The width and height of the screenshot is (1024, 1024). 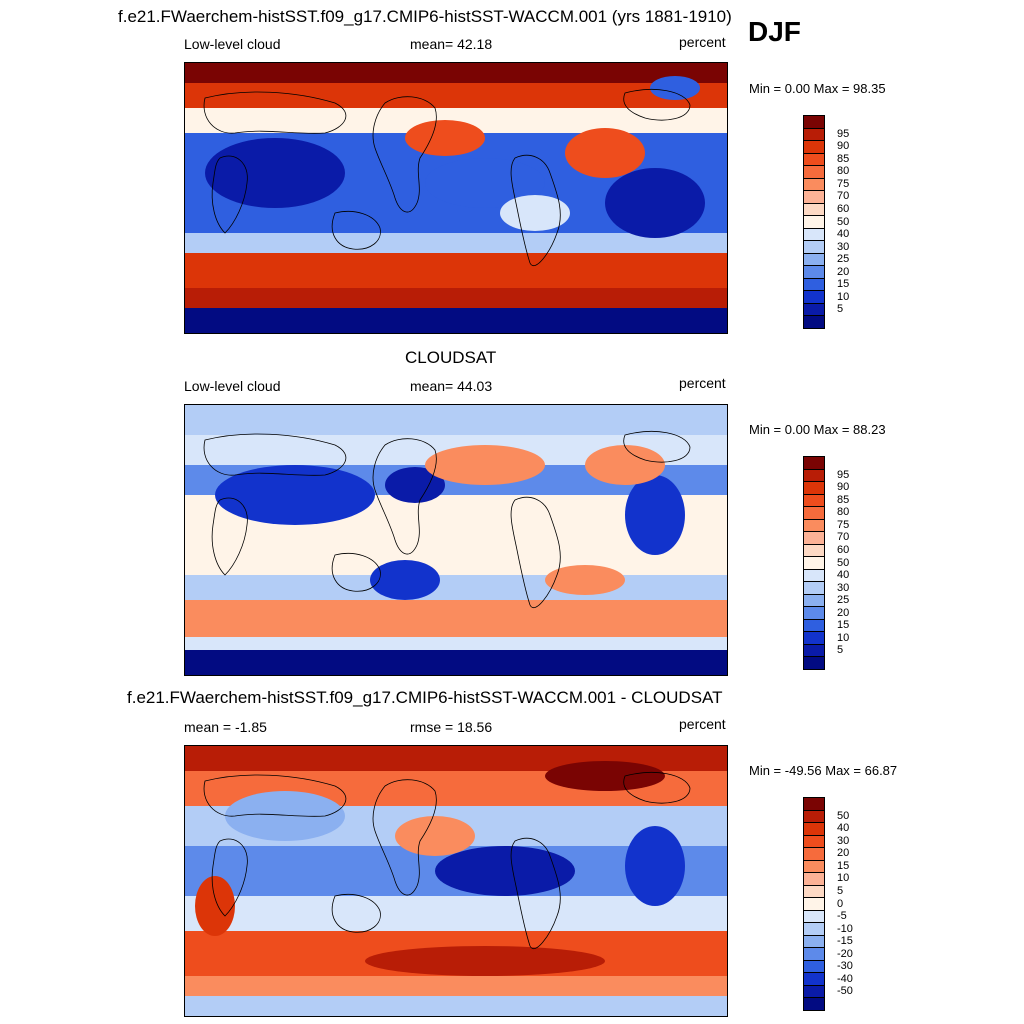 I want to click on colorbar-tick-label: -5, so click(x=842, y=916).